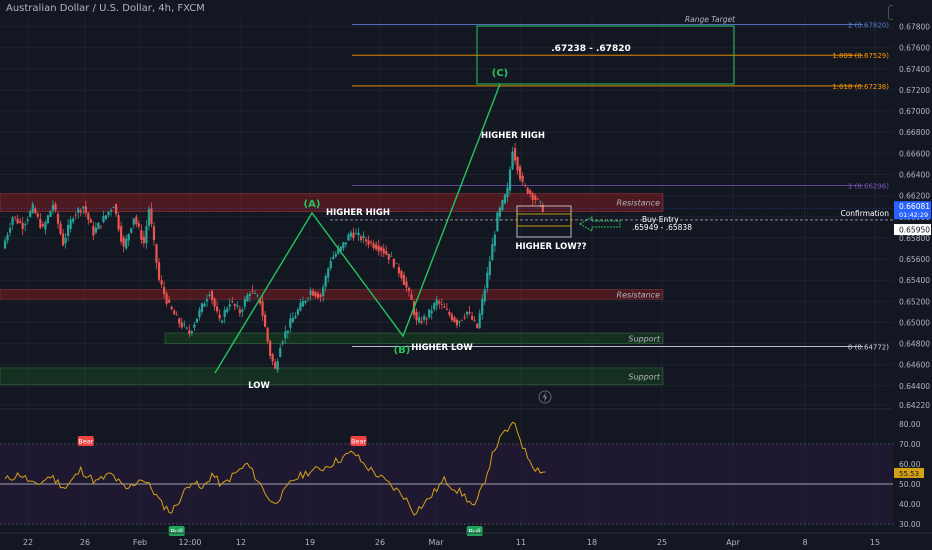 The image size is (932, 550). I want to click on y-tick-label: 0.64600, so click(914, 365).